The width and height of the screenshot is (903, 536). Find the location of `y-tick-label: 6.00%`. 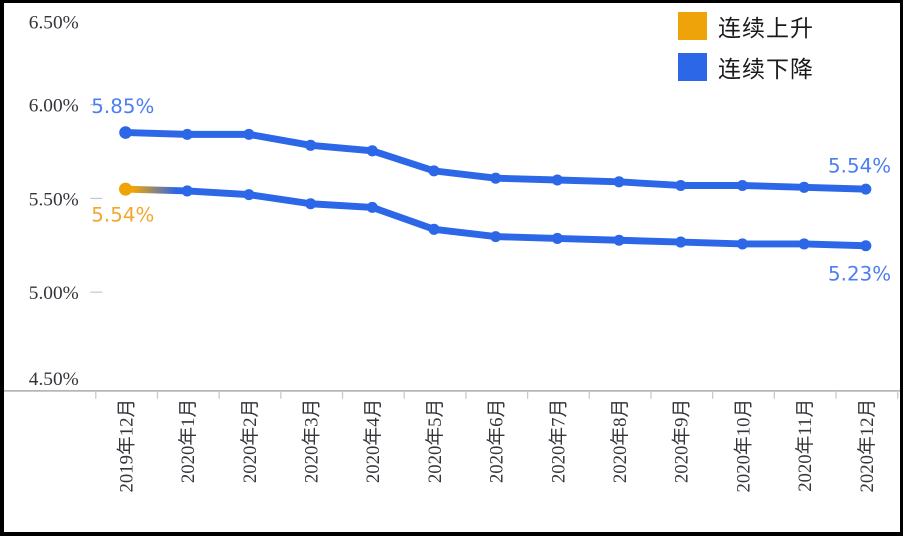

y-tick-label: 6.00% is located at coordinates (54, 106).